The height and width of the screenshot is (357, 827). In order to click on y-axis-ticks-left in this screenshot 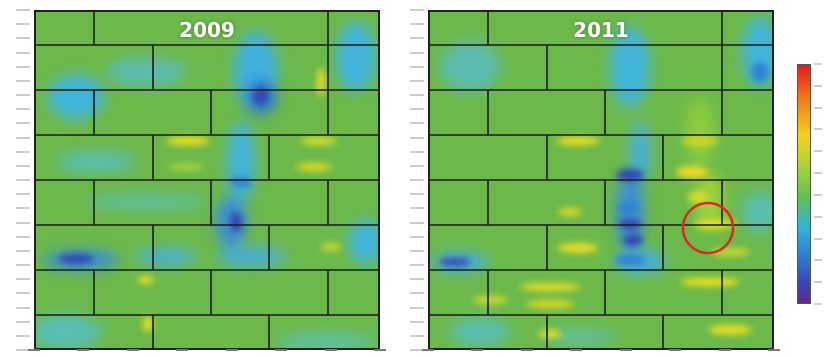, I will do `click(17, 180)`.